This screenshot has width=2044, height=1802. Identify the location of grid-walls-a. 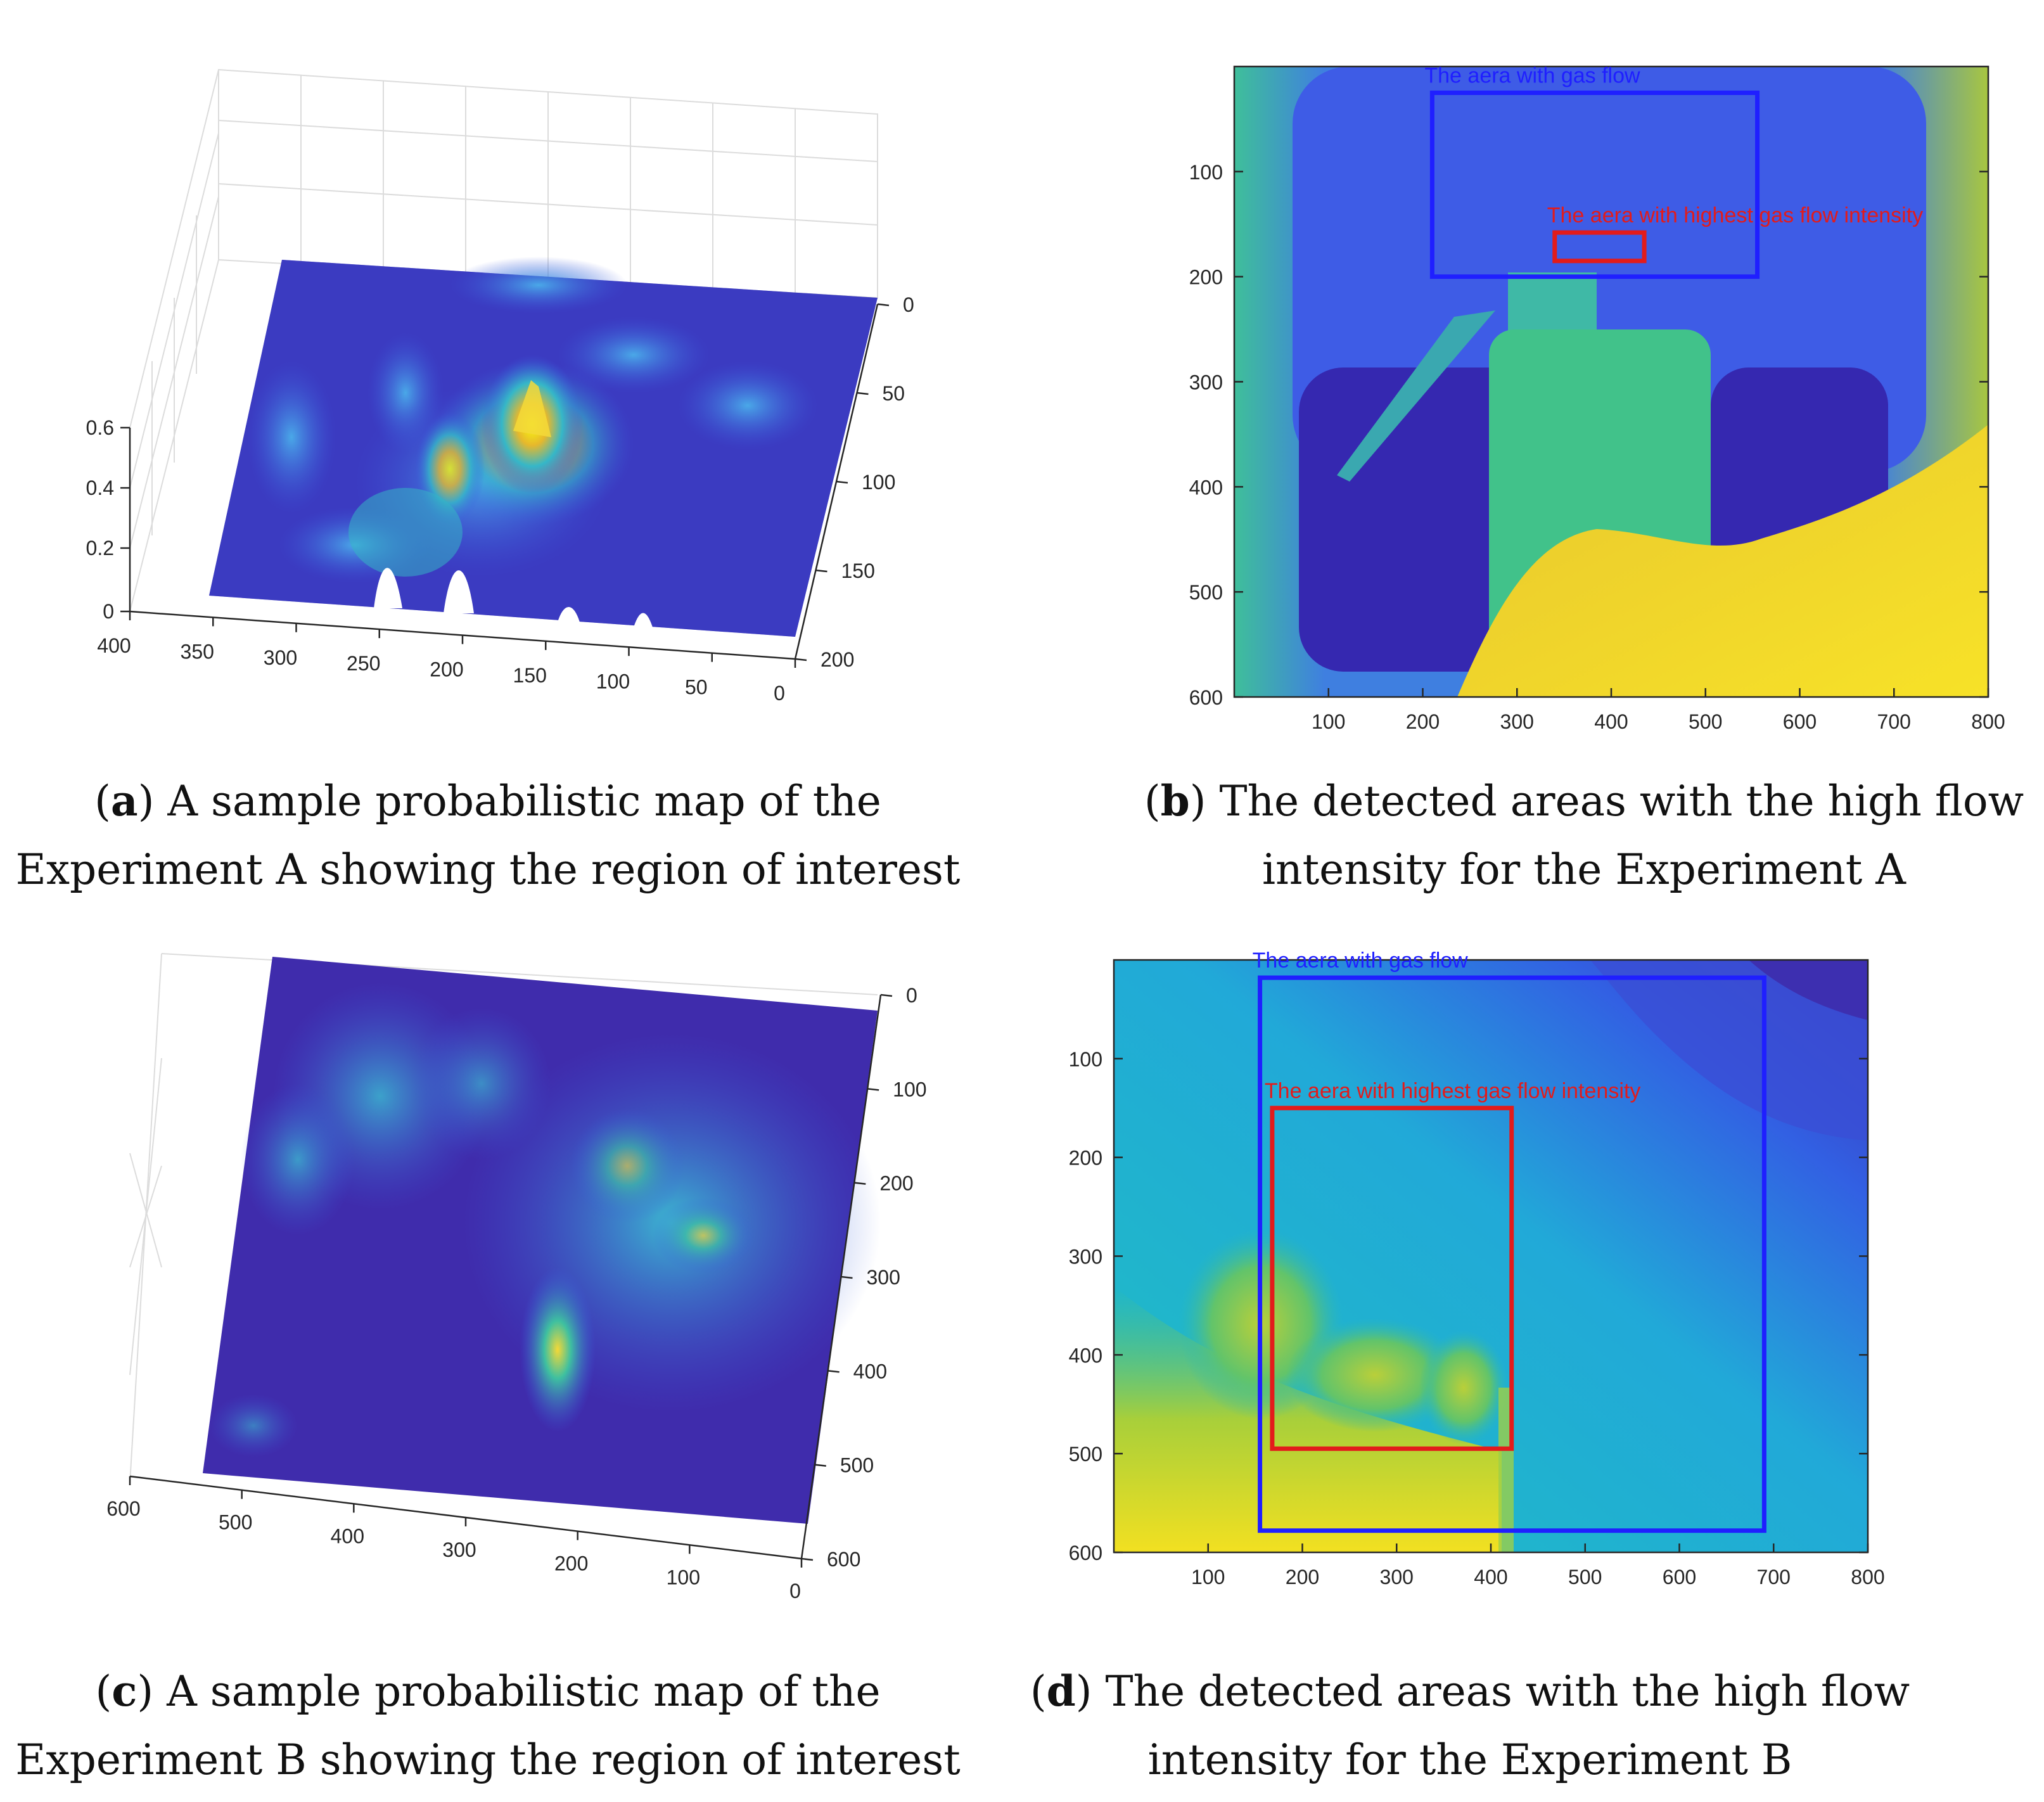
(503, 340).